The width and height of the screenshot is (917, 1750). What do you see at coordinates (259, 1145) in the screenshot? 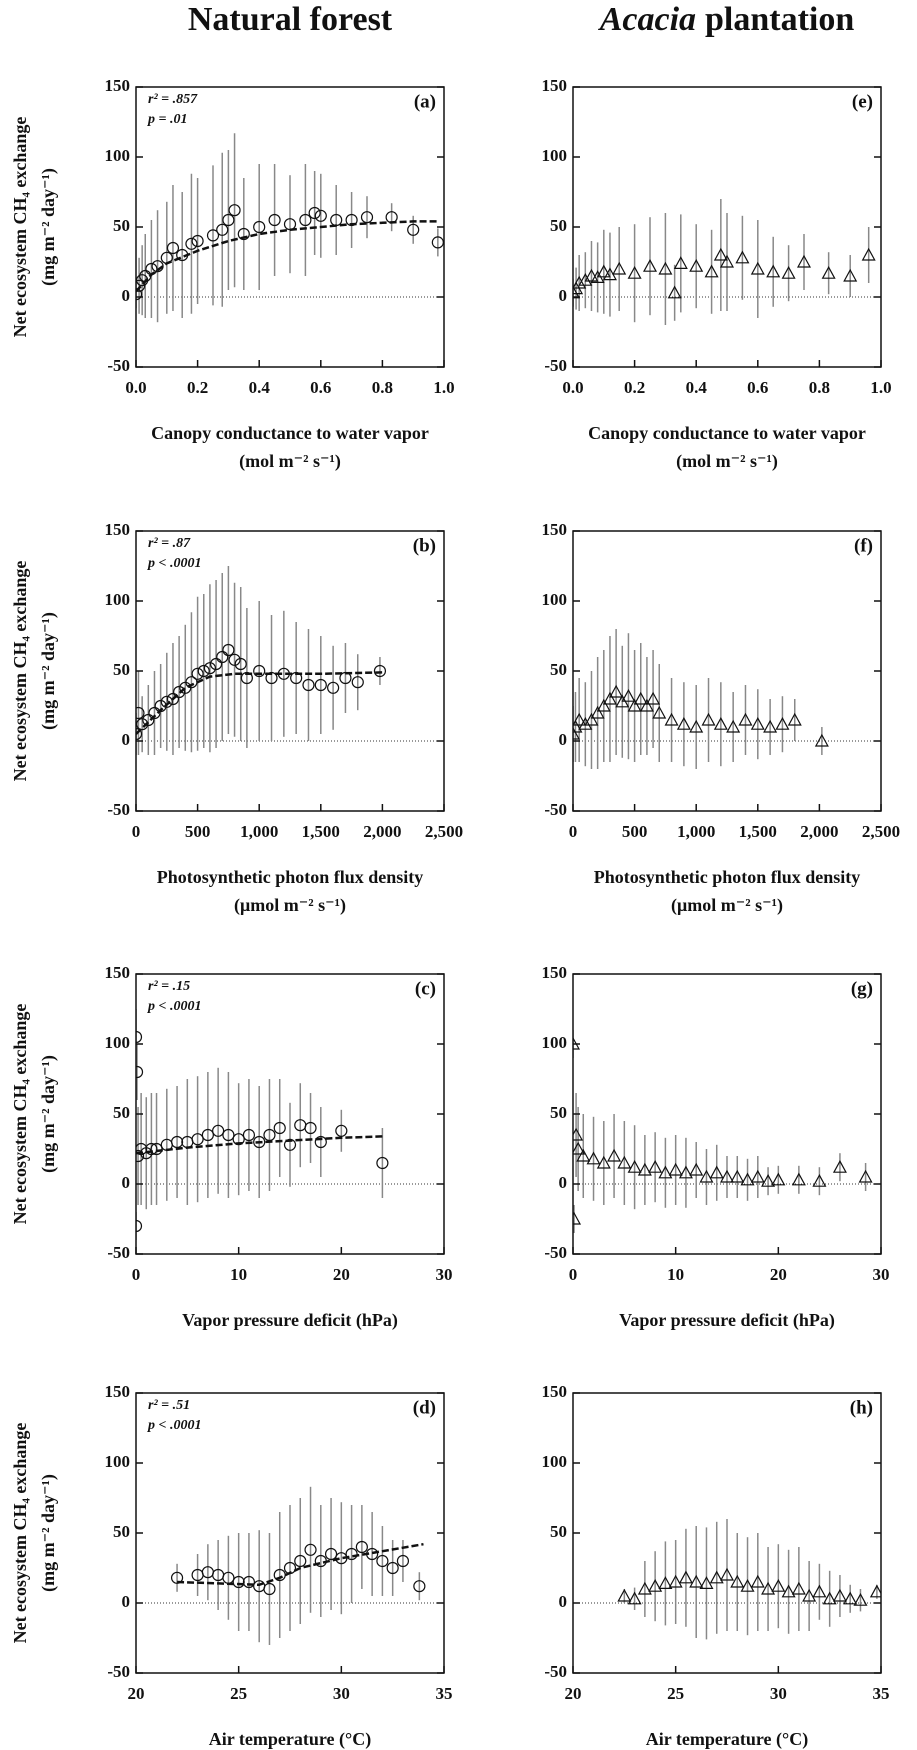
I see `fit-line` at bounding box center [259, 1145].